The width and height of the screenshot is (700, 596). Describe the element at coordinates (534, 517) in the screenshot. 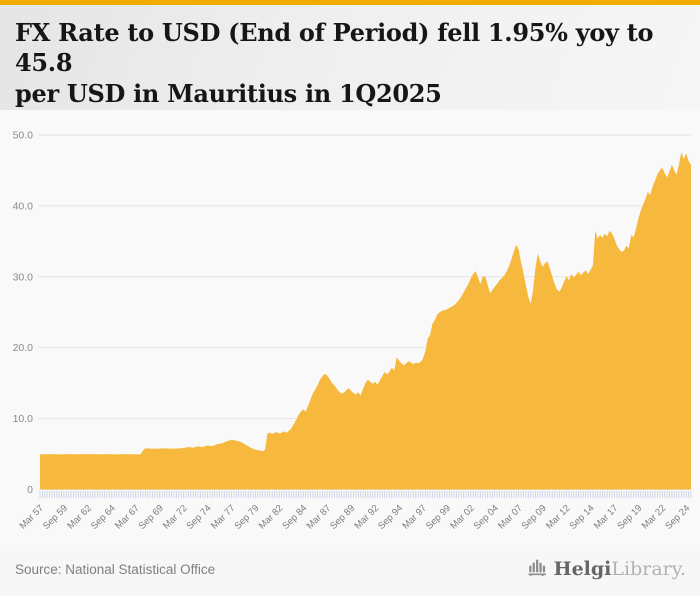

I see `x-tick-label: Sep 09` at that location.